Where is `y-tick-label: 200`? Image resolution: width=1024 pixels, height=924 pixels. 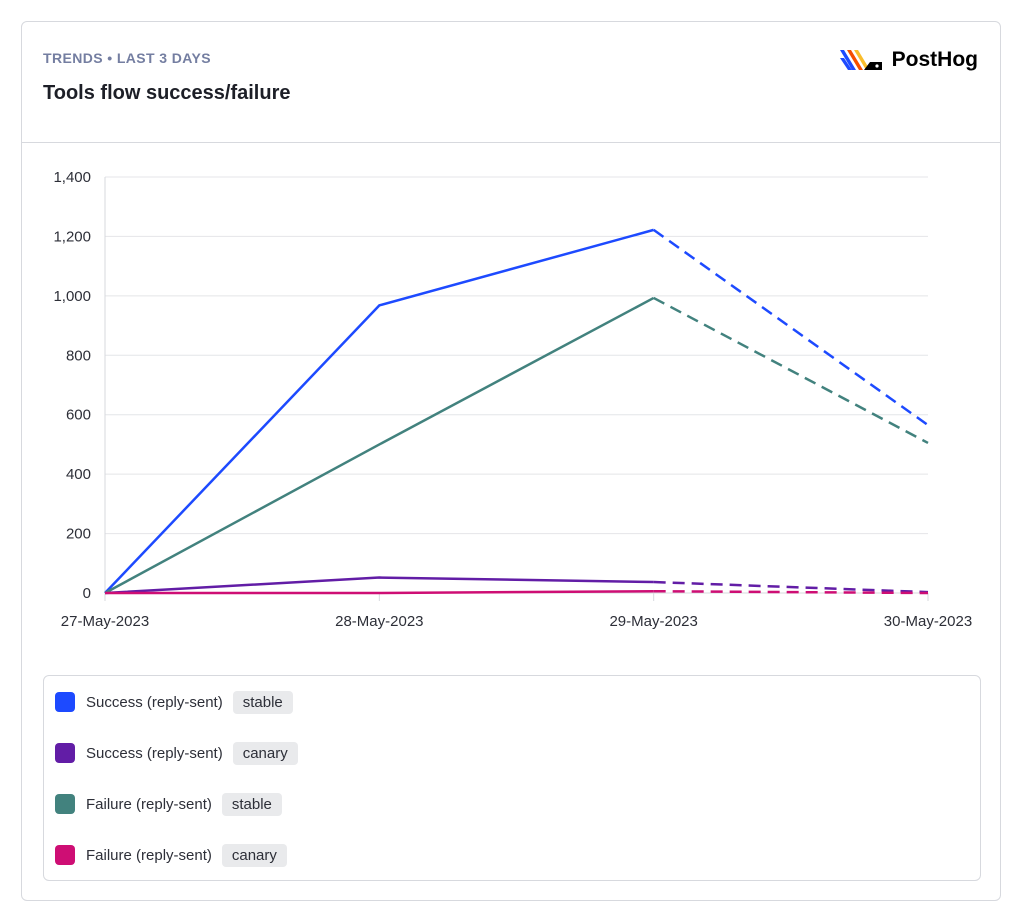
y-tick-label: 200 is located at coordinates (78, 534).